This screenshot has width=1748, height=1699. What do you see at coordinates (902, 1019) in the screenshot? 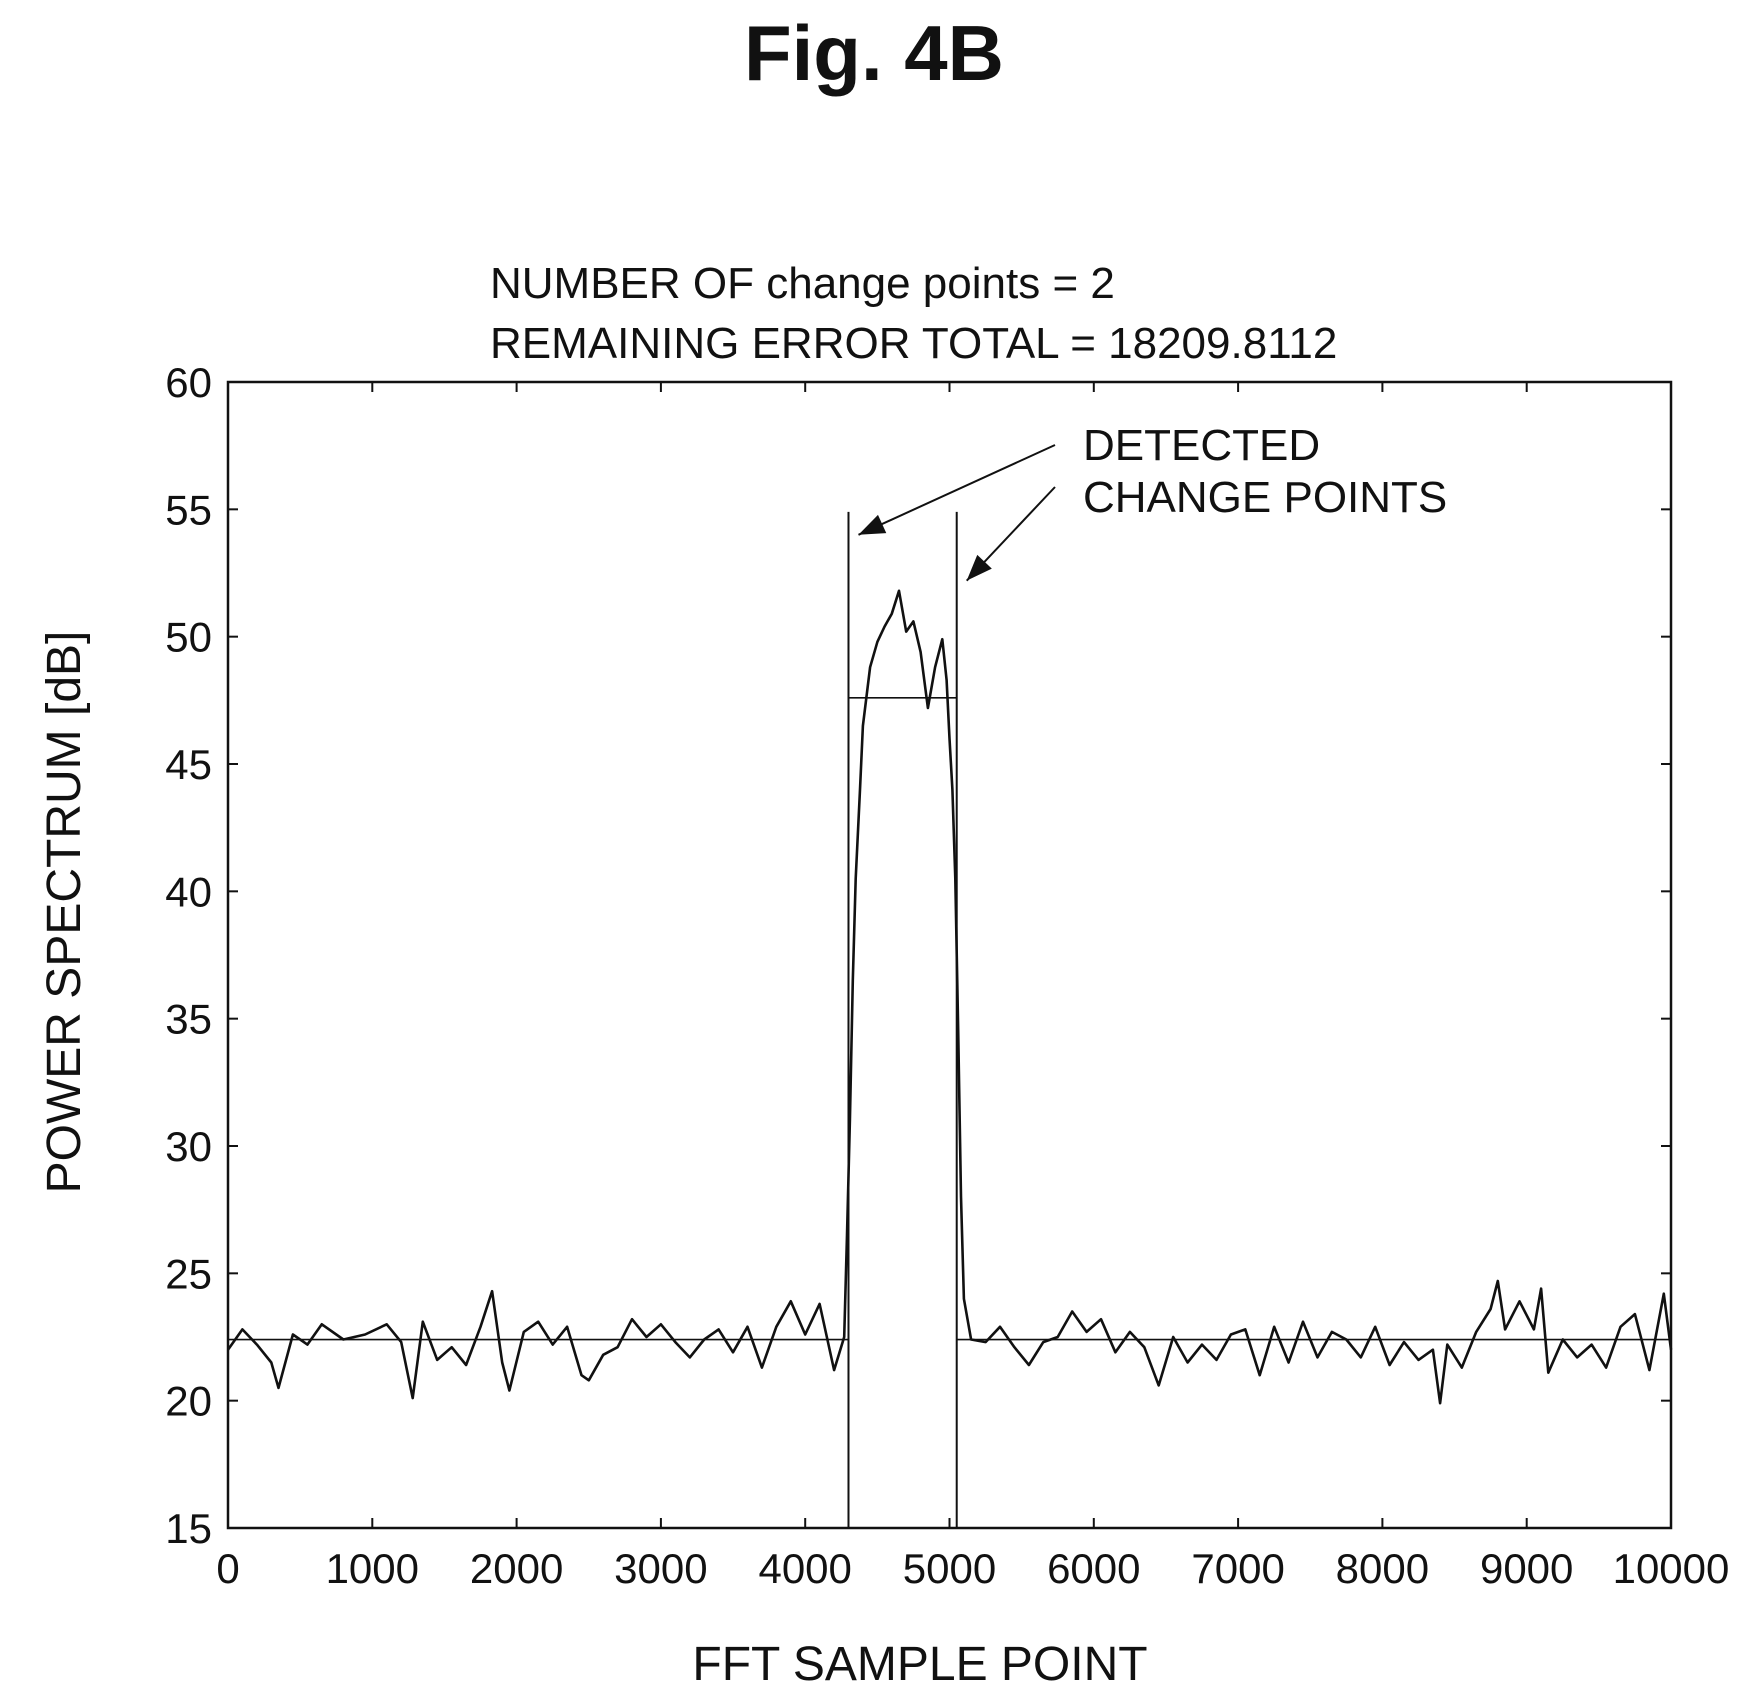
I see `change-point-lines` at bounding box center [902, 1019].